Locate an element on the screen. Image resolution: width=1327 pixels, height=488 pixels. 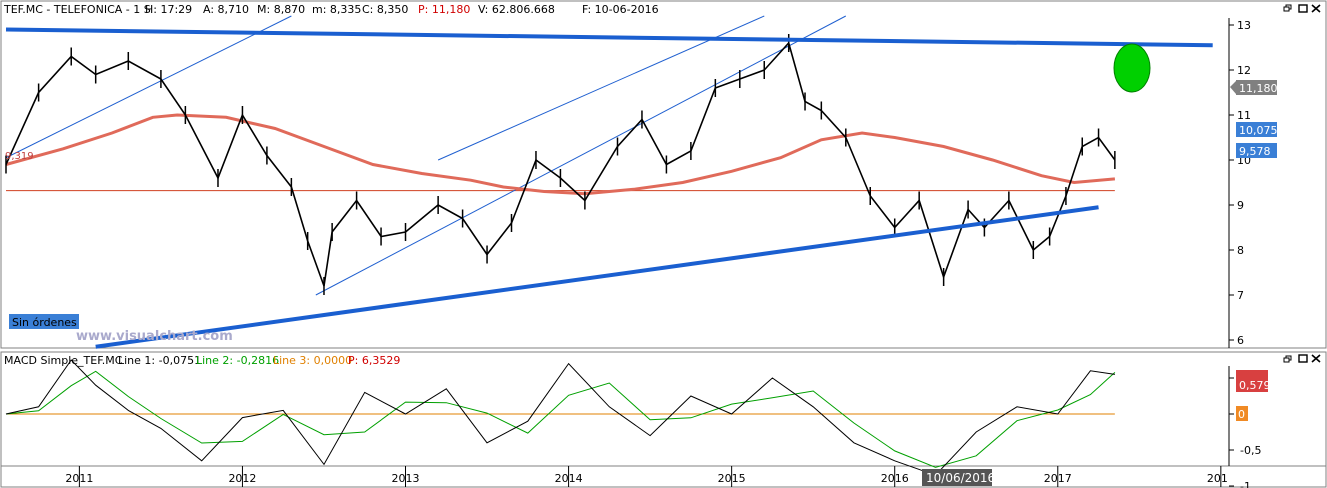
close-text: C: 8,350 is located at coordinates (385, 9).